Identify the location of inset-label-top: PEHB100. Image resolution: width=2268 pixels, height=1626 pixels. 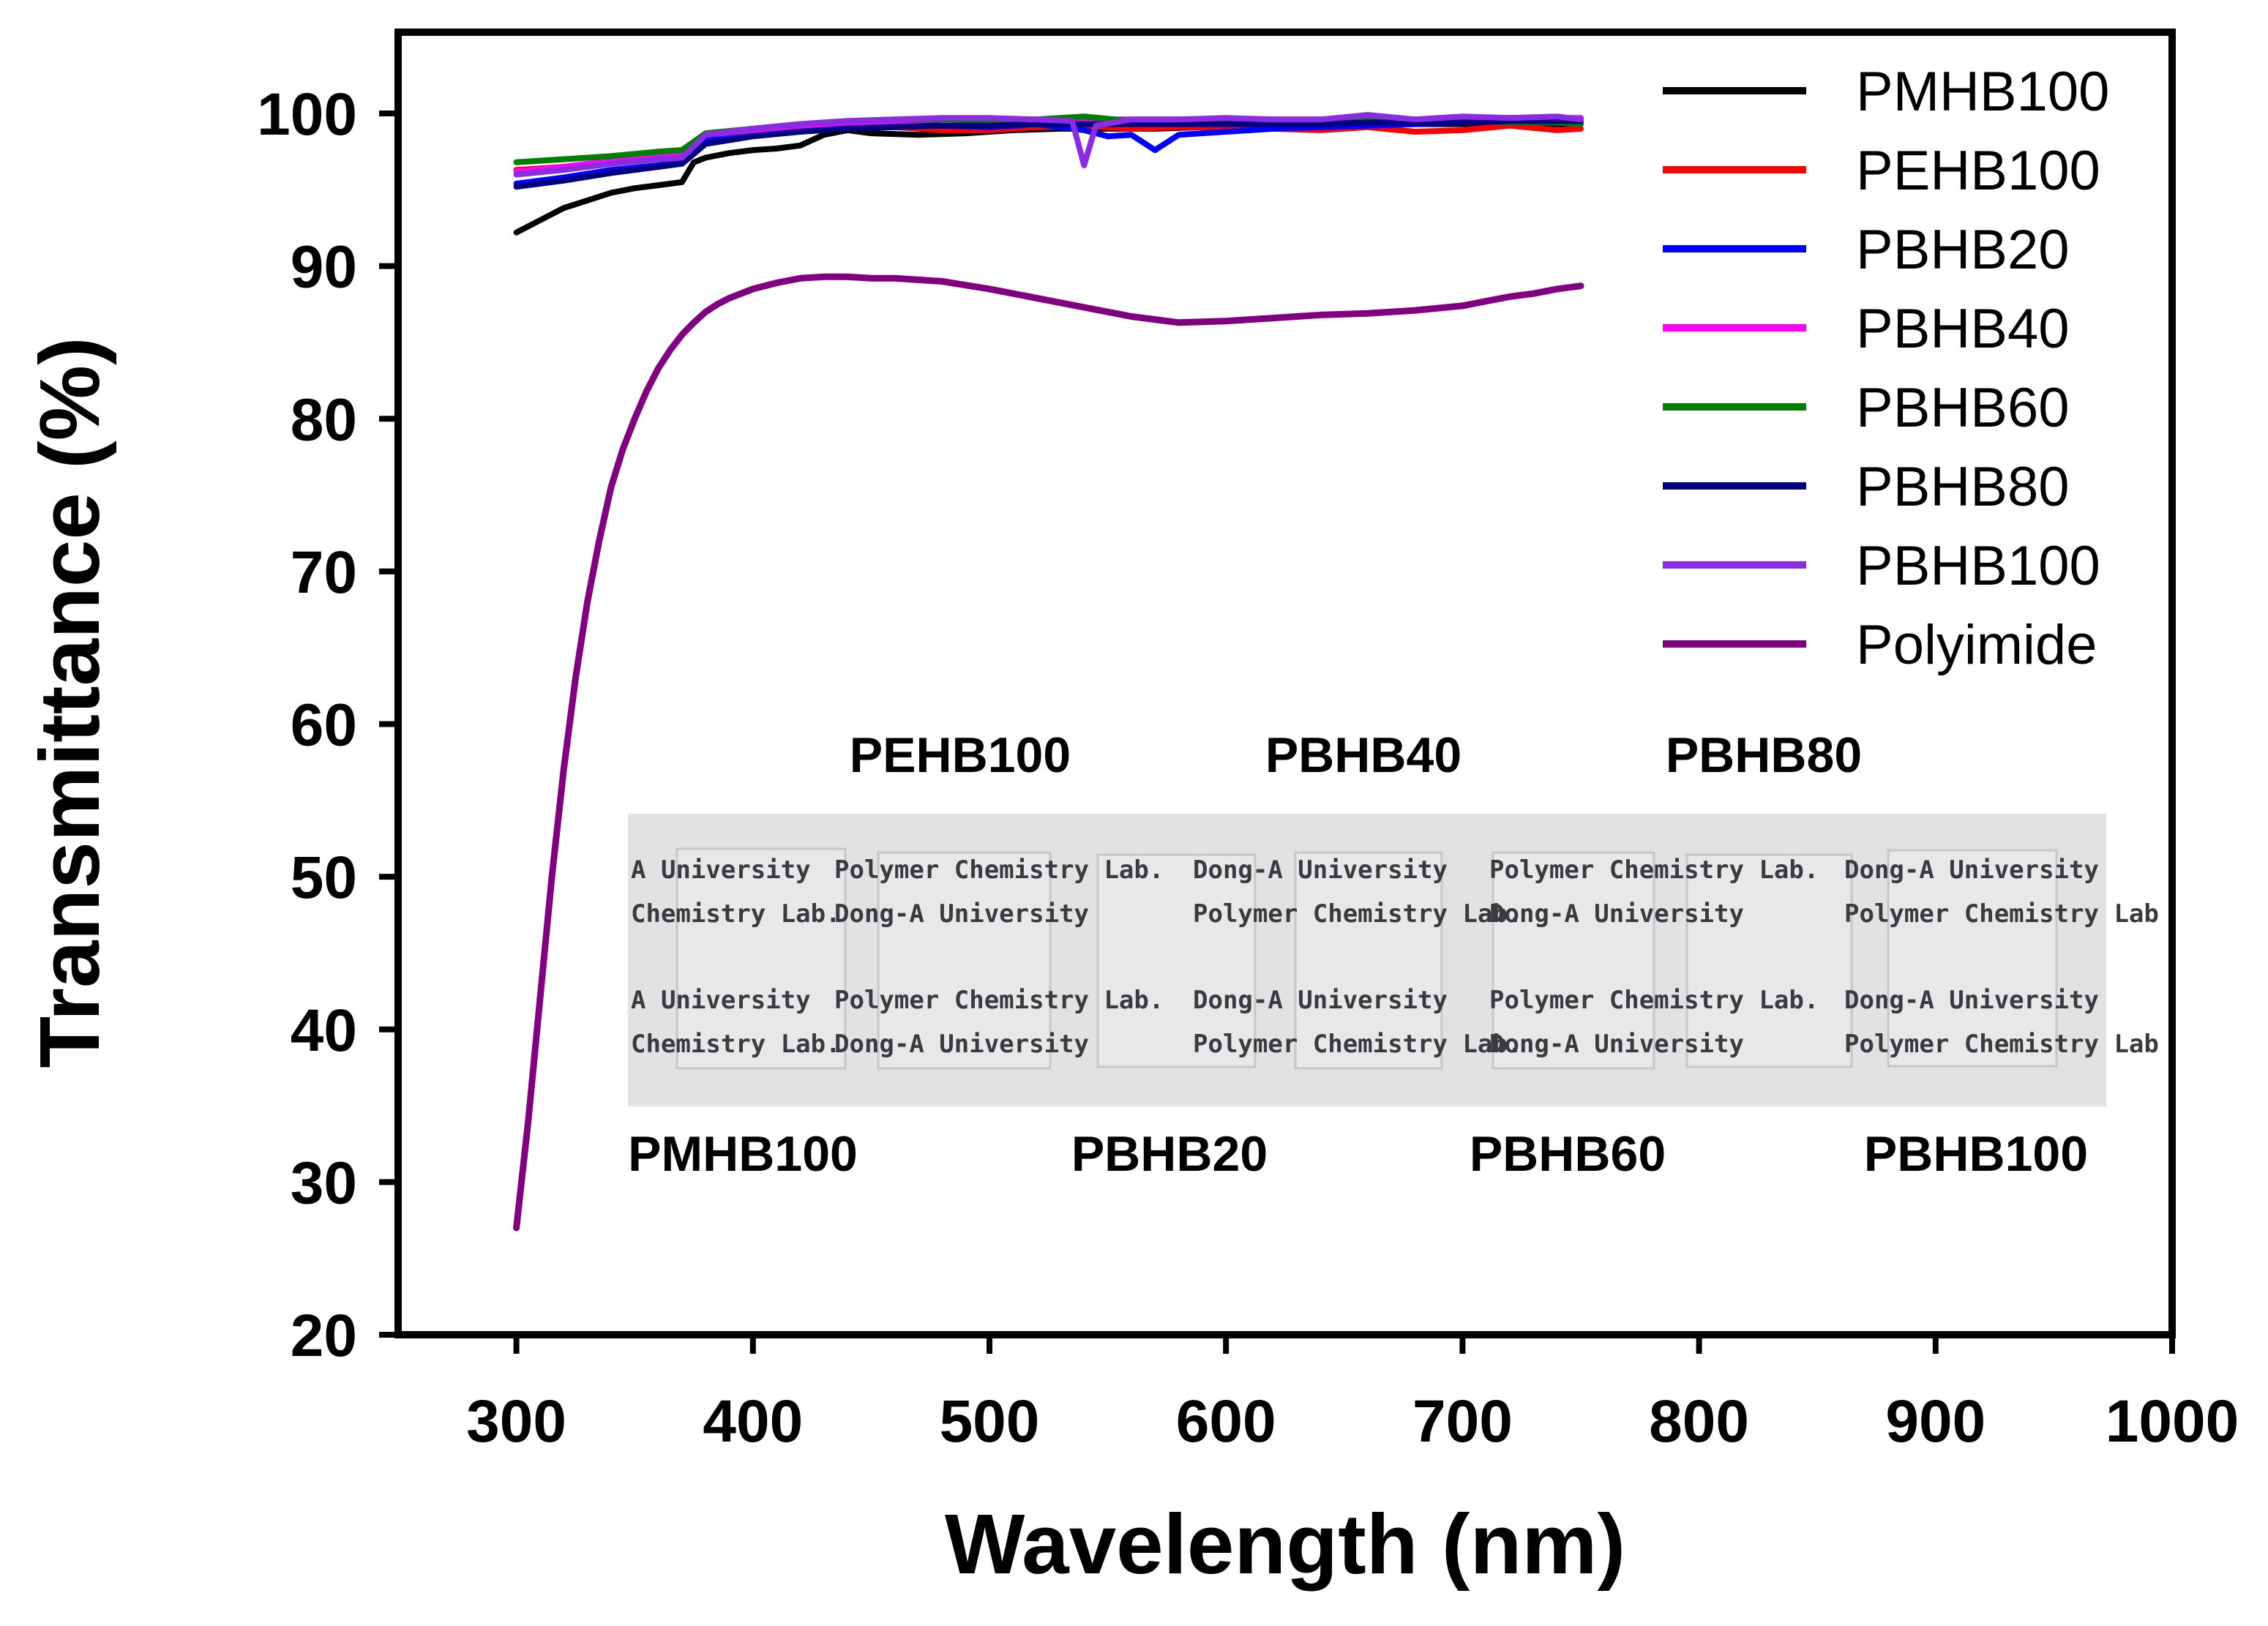
(960, 755).